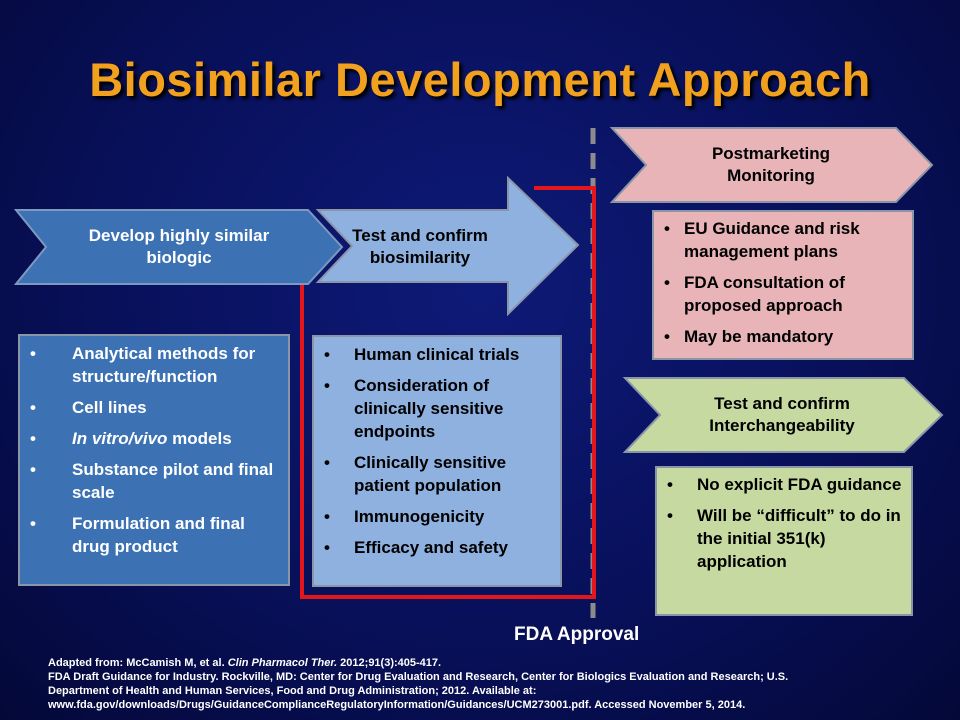 This screenshot has height=720, width=960. I want to click on interchangeability-item: • No explicit FDA guidance, so click(786, 484).